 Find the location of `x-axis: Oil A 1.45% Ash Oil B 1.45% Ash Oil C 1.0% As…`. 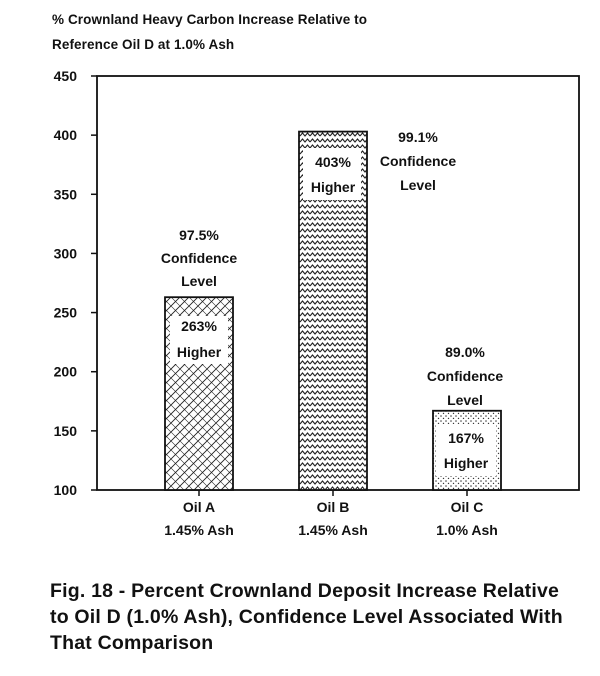

x-axis: Oil A 1.45% Ash Oil B 1.45% Ash Oil C 1.0% As… is located at coordinates (331, 514).